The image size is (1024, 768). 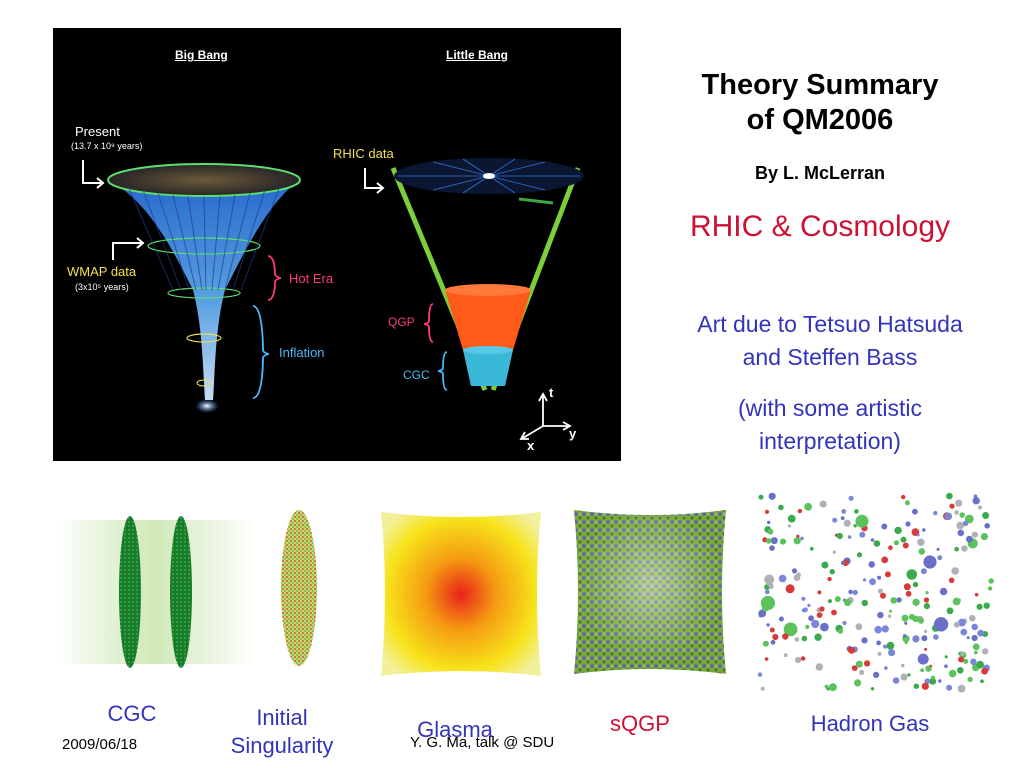 I want to click on little-bang-heading: Little Bang, so click(x=477, y=55).